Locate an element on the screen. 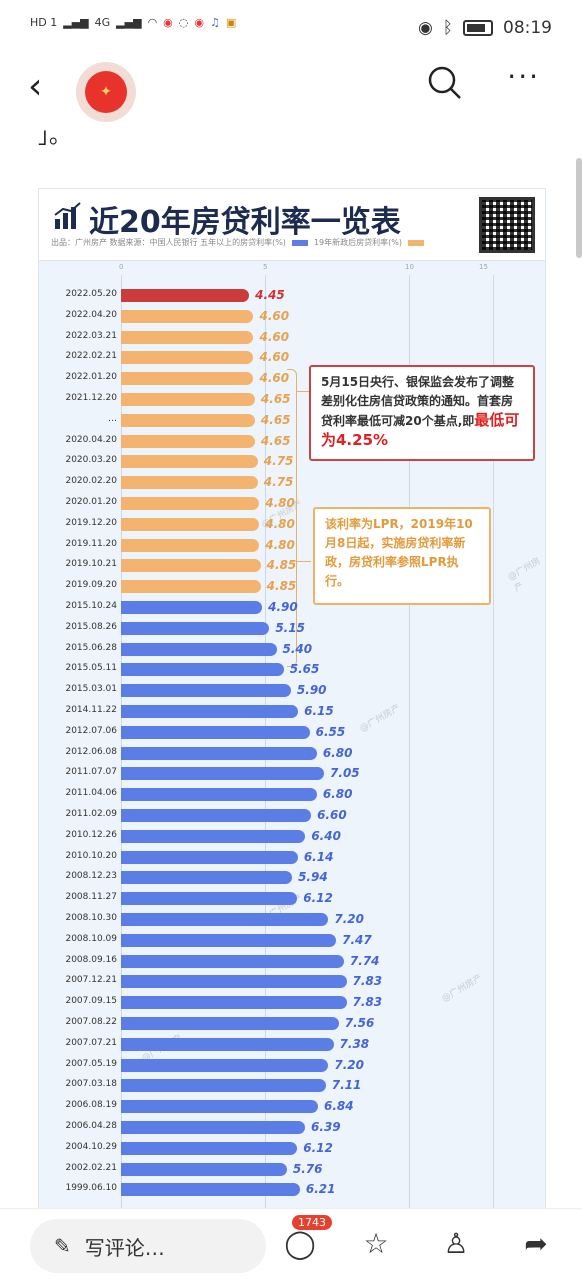 The height and width of the screenshot is (1280, 582). date-label: 2015.10.24 is located at coordinates (91, 606).